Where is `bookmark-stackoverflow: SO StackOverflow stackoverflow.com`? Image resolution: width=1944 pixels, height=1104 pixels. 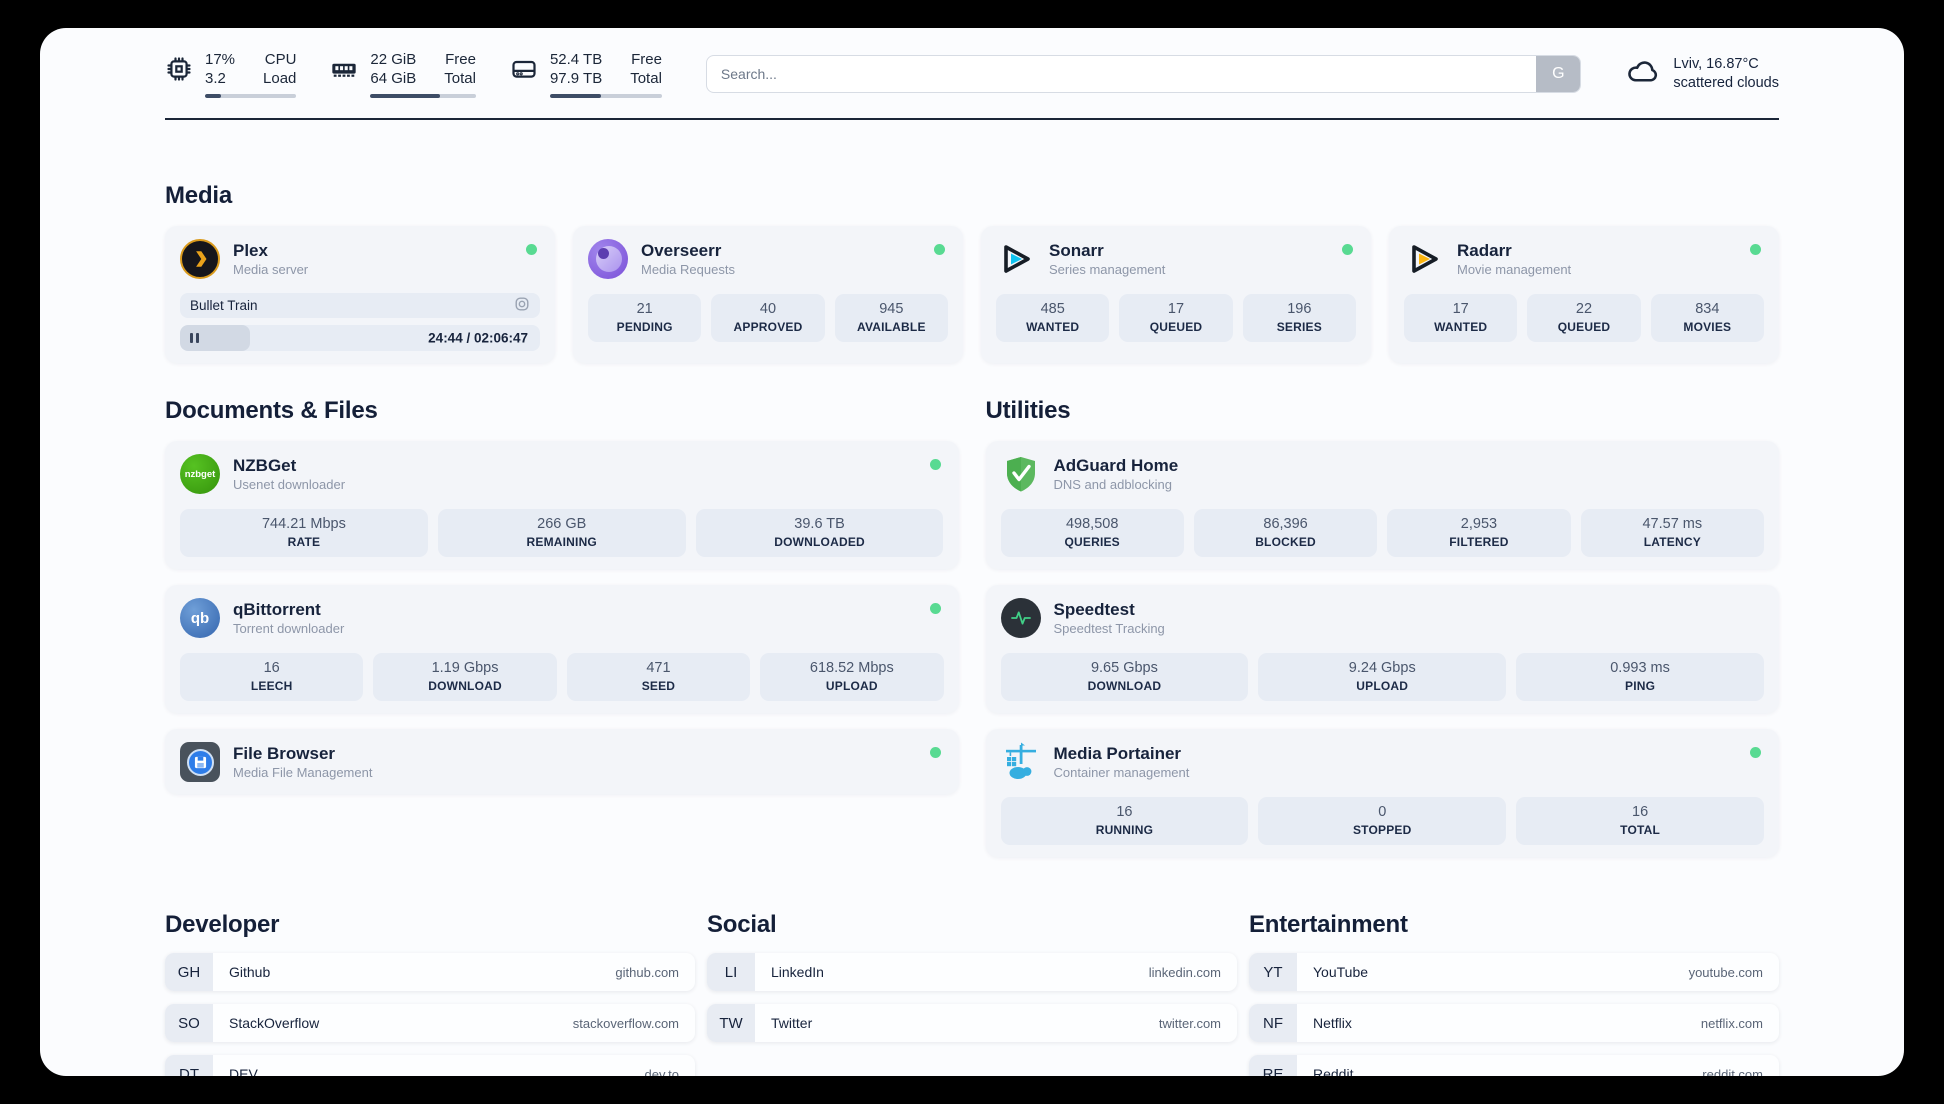
bookmark-stackoverflow: SO StackOverflow stackoverflow.com is located at coordinates (430, 1023).